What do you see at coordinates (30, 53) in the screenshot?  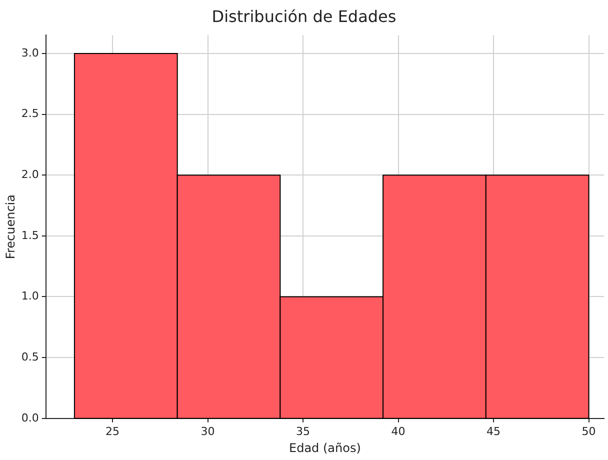 I see `y-tick-label: 3.0` at bounding box center [30, 53].